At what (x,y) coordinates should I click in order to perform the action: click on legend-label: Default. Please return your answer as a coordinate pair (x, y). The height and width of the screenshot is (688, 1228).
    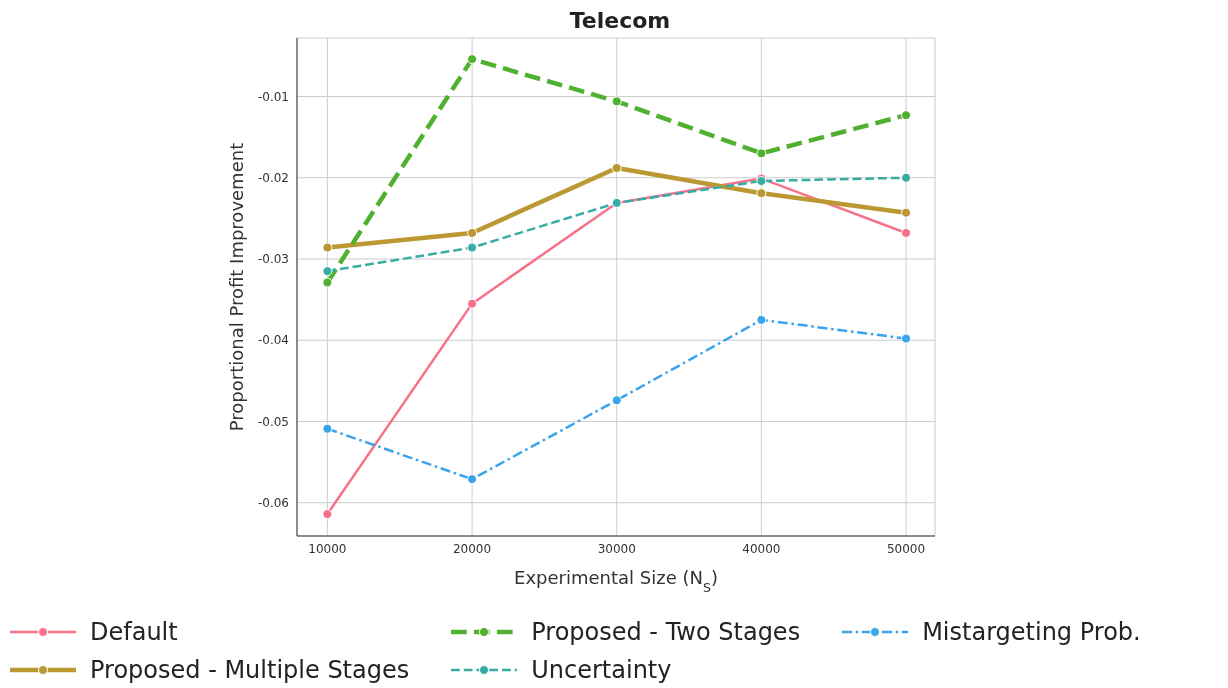
    Looking at the image, I should click on (134, 632).